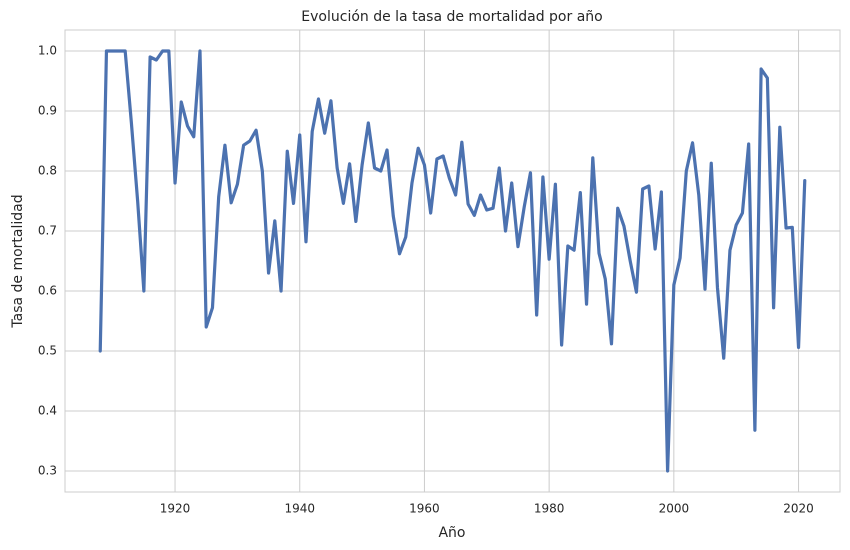  I want to click on x-tick-label: 1960, so click(424, 509).